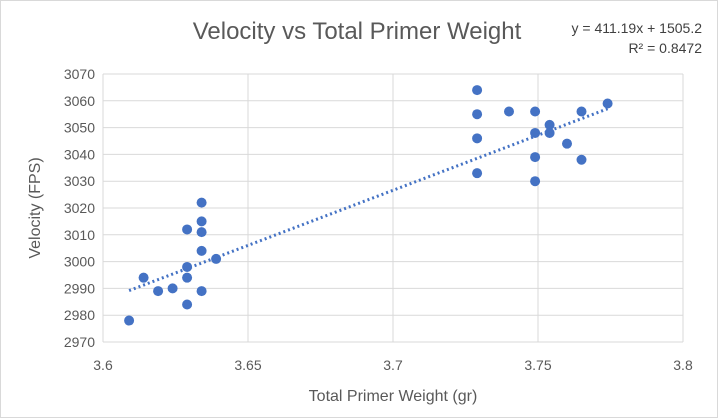 The width and height of the screenshot is (720, 420). I want to click on y-tick-label: 3050, so click(79, 128).